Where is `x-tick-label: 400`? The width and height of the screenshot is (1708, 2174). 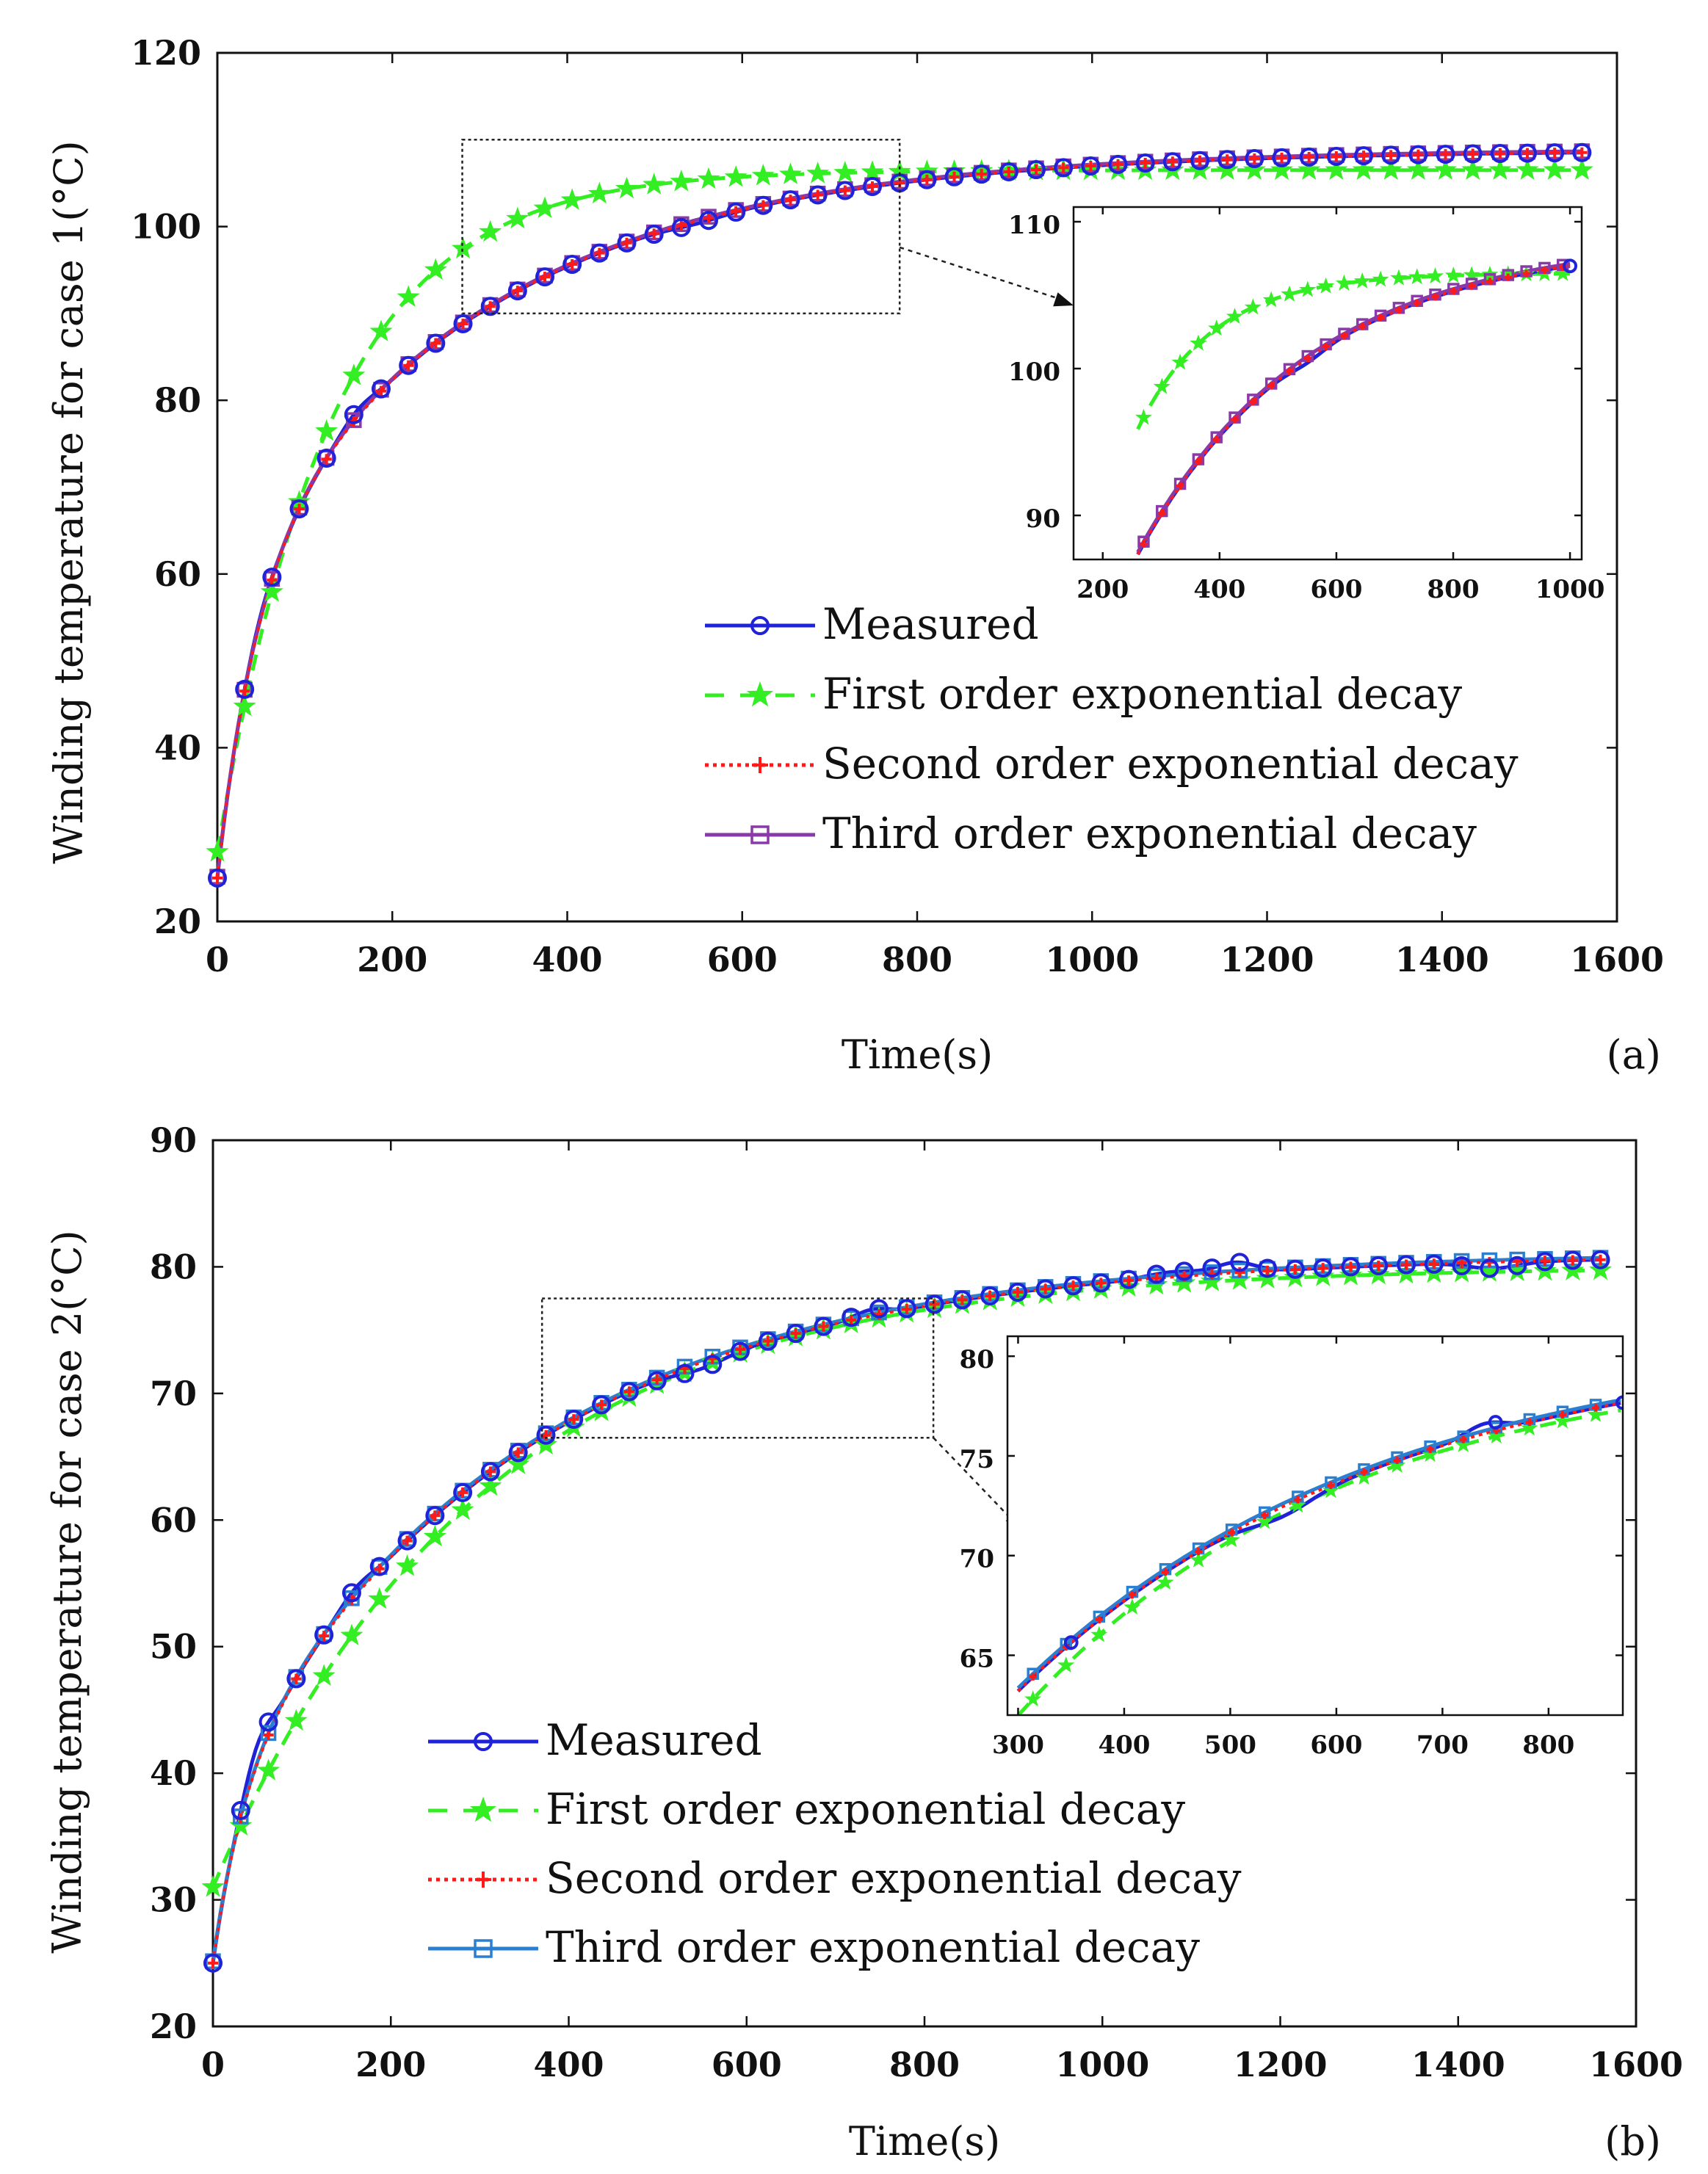
x-tick-label: 400 is located at coordinates (1219, 590).